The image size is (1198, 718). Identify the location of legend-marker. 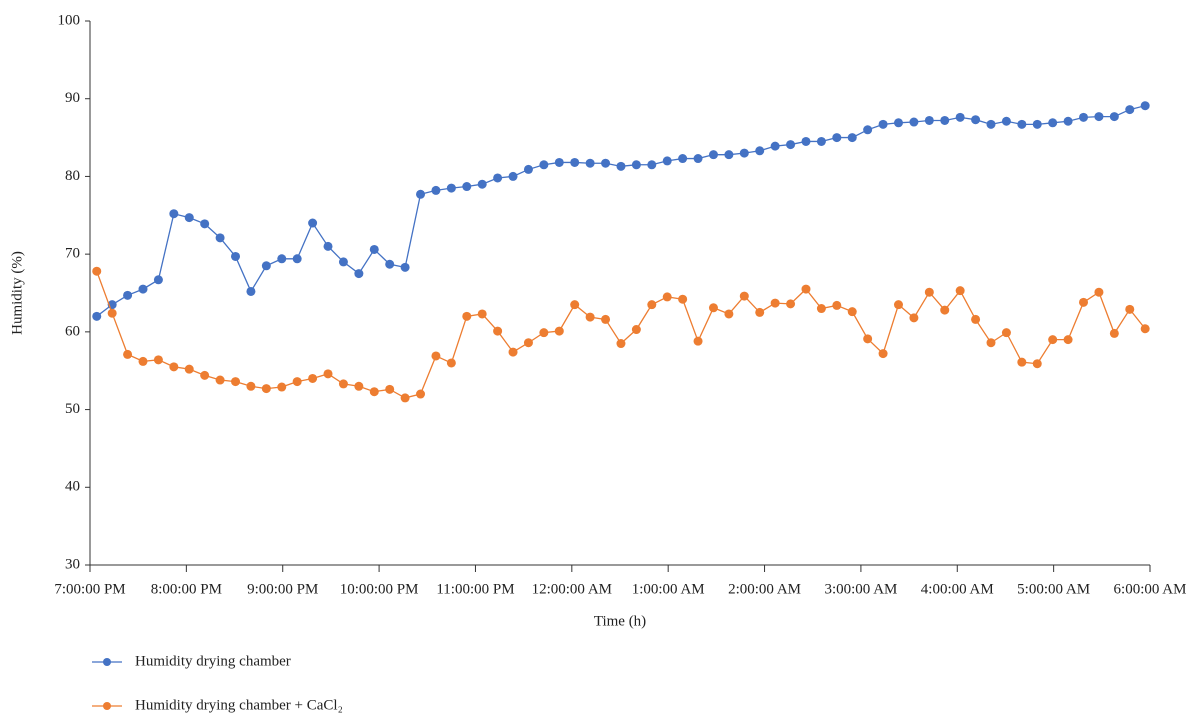
(107, 706).